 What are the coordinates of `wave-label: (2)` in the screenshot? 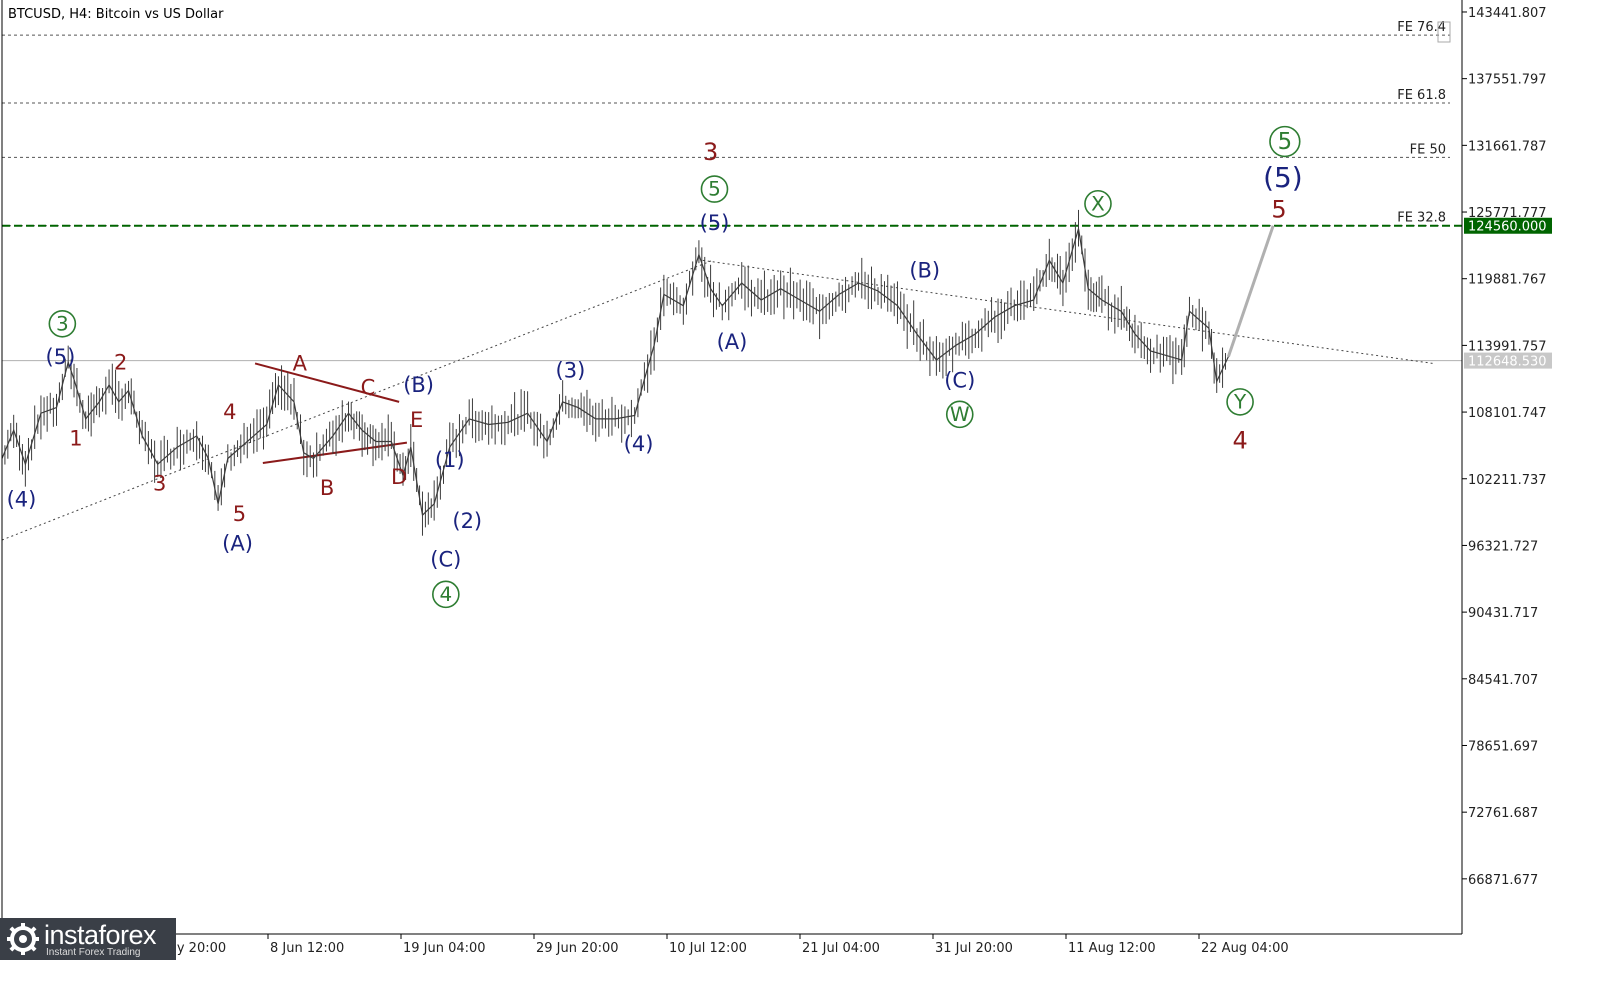 It's located at (467, 521).